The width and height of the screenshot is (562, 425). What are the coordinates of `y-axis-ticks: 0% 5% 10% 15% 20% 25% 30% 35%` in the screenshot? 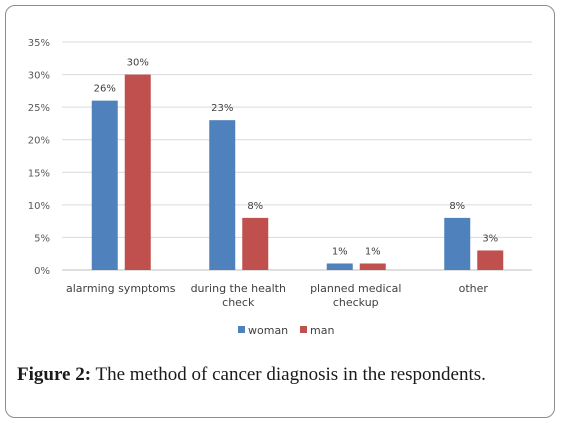 It's located at (39, 157).